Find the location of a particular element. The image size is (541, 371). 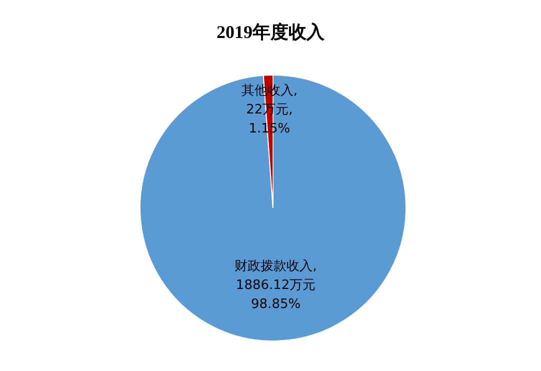

chart-title: 2019年度收入 is located at coordinates (271, 32).